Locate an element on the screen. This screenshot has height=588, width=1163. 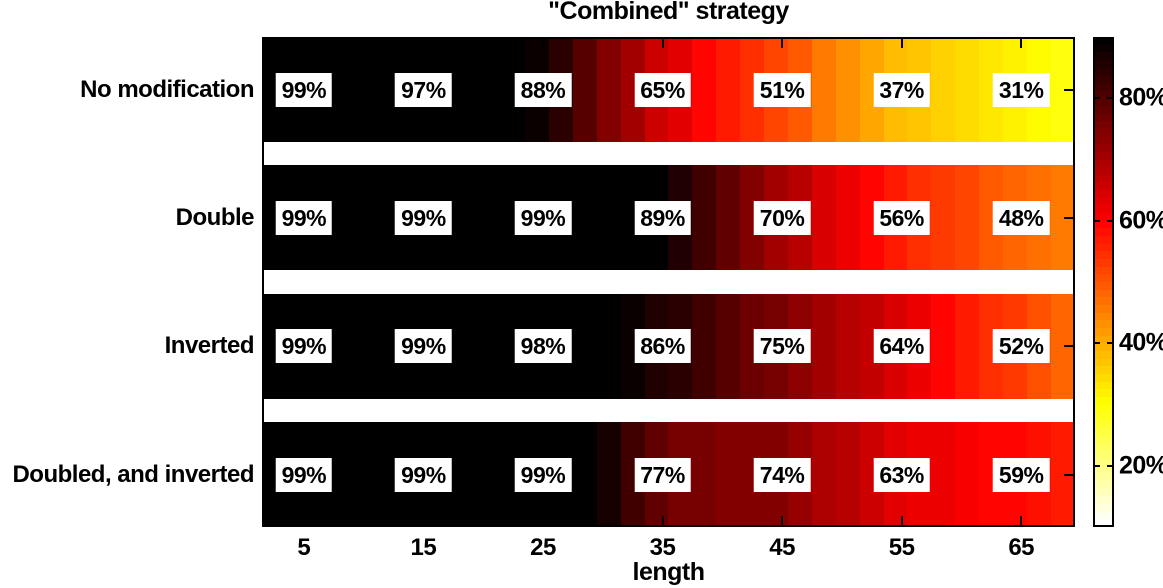
cell-value-label: 98% is located at coordinates (543, 346).